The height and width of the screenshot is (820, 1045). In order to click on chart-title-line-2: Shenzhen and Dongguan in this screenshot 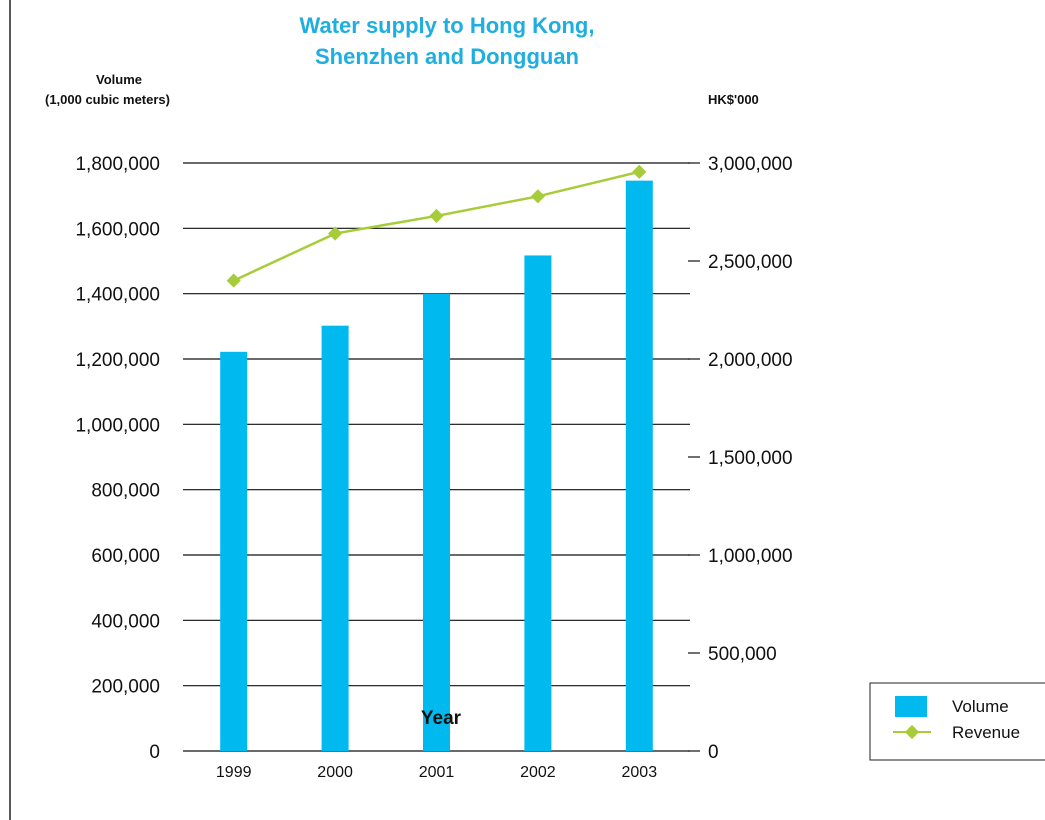, I will do `click(447, 56)`.